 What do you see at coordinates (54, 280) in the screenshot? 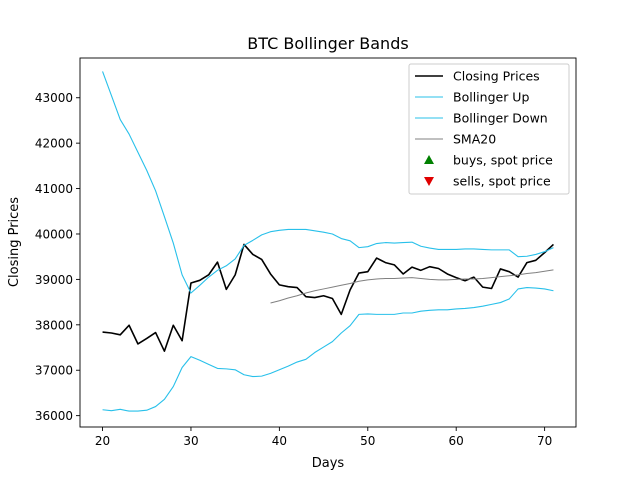
I see `y-tick-label: 39000` at bounding box center [54, 280].